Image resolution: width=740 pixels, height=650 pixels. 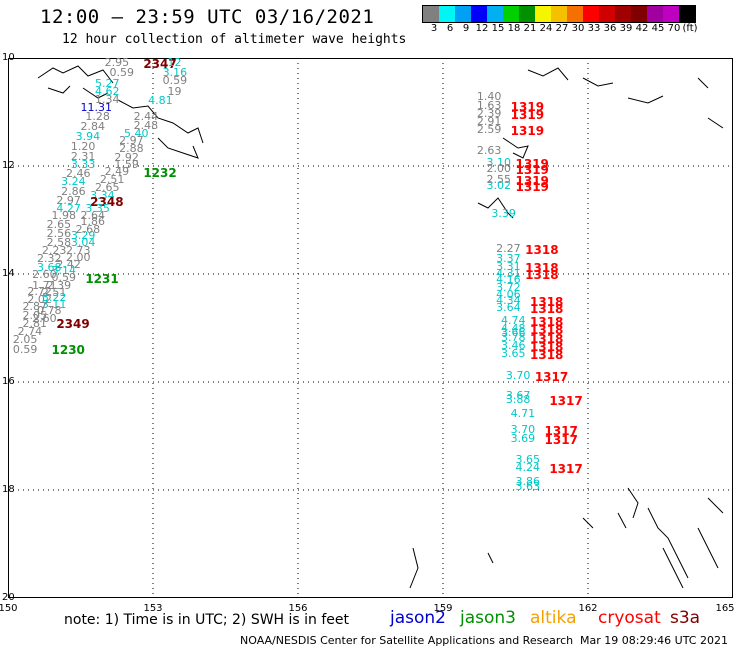 I want to click on latitude-label: 14, so click(x=8, y=273).